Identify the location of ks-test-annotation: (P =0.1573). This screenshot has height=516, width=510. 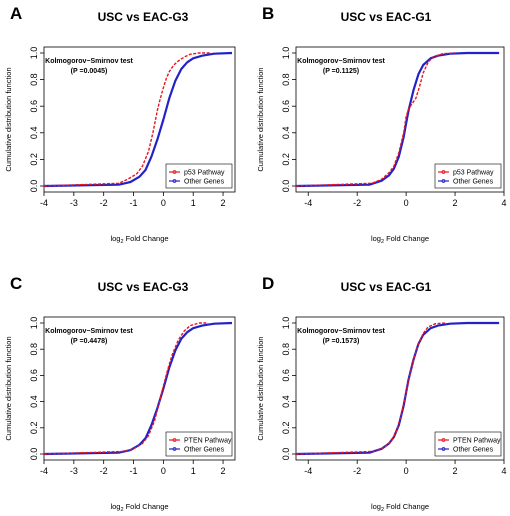
(341, 341).